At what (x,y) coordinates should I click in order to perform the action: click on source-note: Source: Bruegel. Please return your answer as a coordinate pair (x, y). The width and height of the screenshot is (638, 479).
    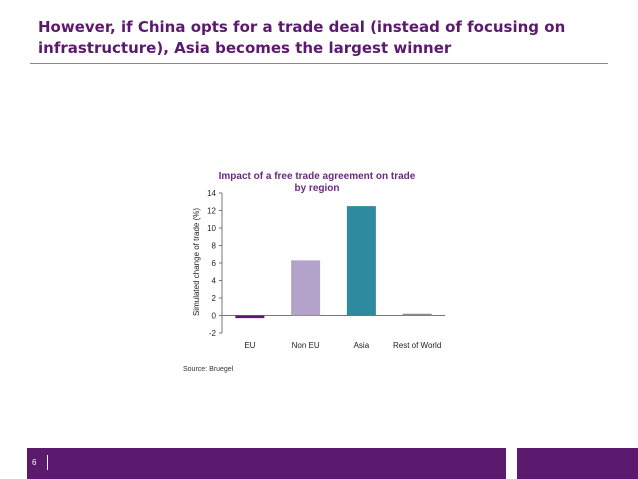
    Looking at the image, I should click on (208, 369).